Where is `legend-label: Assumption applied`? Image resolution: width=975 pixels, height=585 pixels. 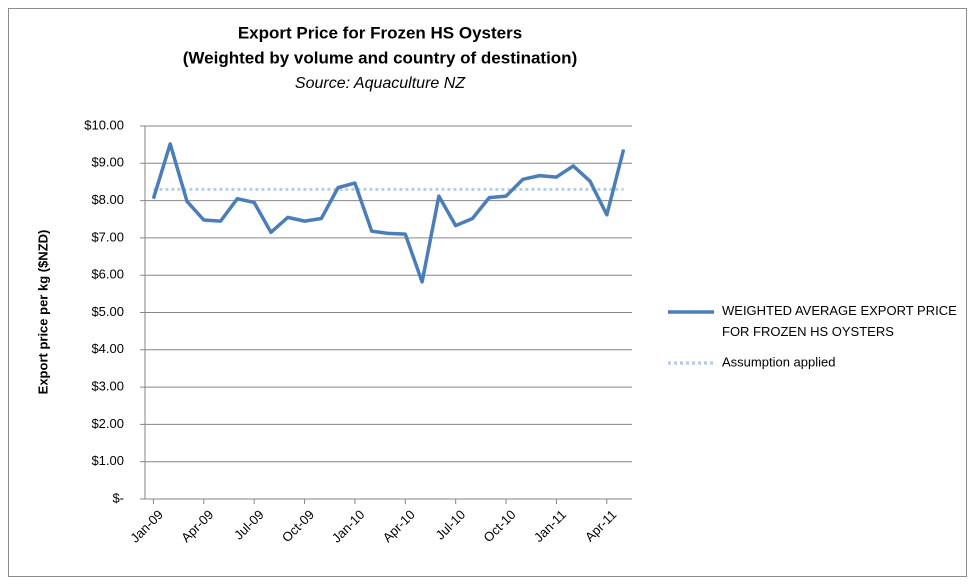 legend-label: Assumption applied is located at coordinates (778, 361).